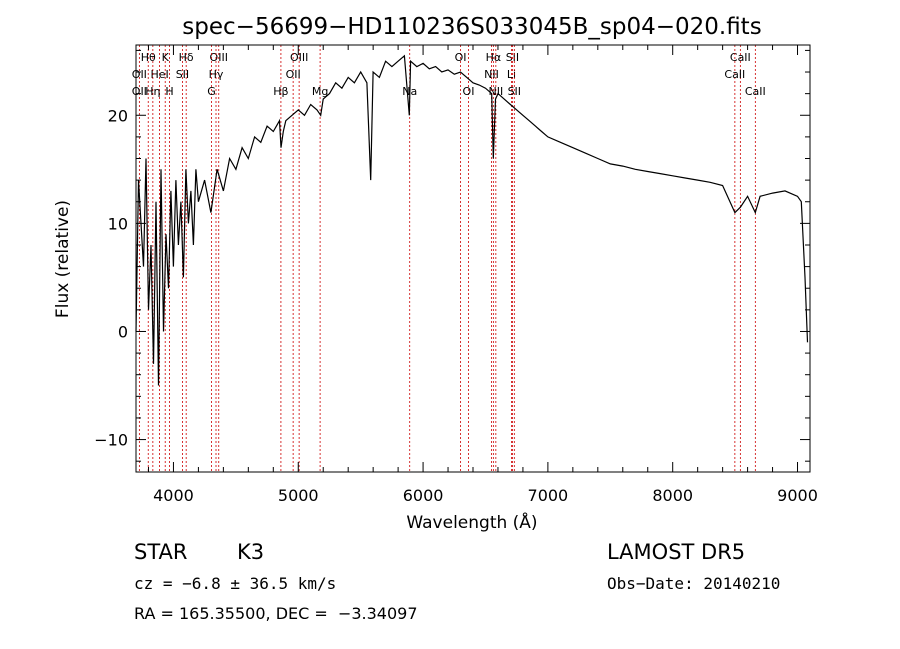 The height and width of the screenshot is (649, 900). What do you see at coordinates (216, 74) in the screenshot?
I see `line-marker-label: Hγ` at bounding box center [216, 74].